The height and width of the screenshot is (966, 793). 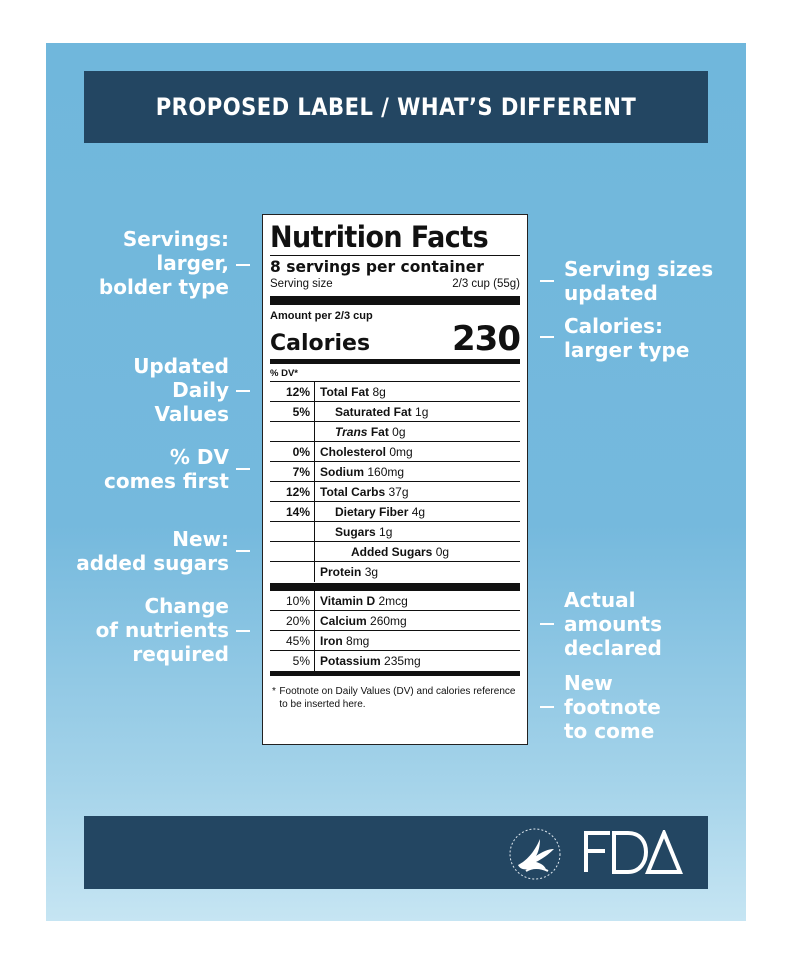 I want to click on nutrient-row-cholesterol: 0% Cholesterol 0mg, so click(x=395, y=452).